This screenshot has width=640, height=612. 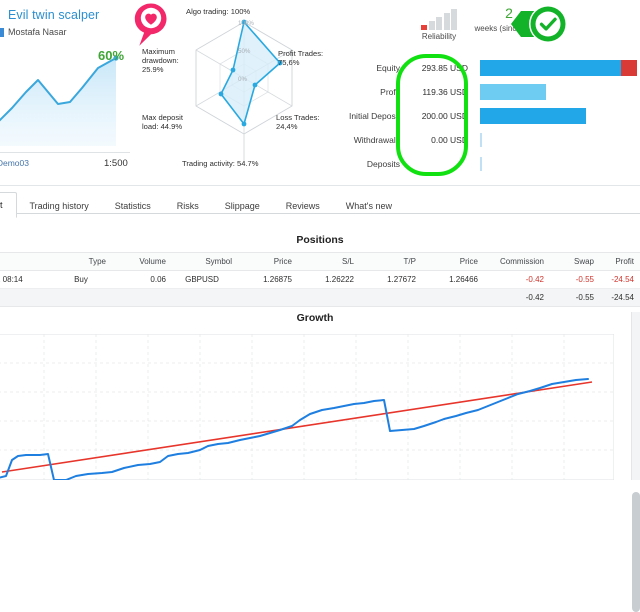 I want to click on table-total-row: -0.42 -0.55 -24.54, so click(x=320, y=297).